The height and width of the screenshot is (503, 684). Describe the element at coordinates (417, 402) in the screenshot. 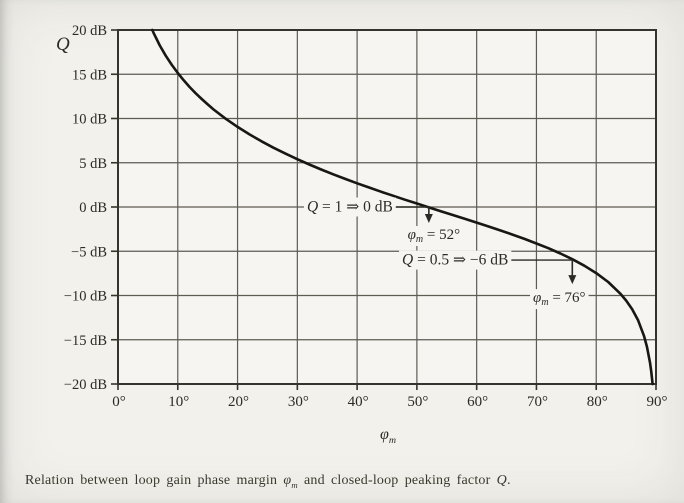

I see `x-tick-label: 50°` at that location.